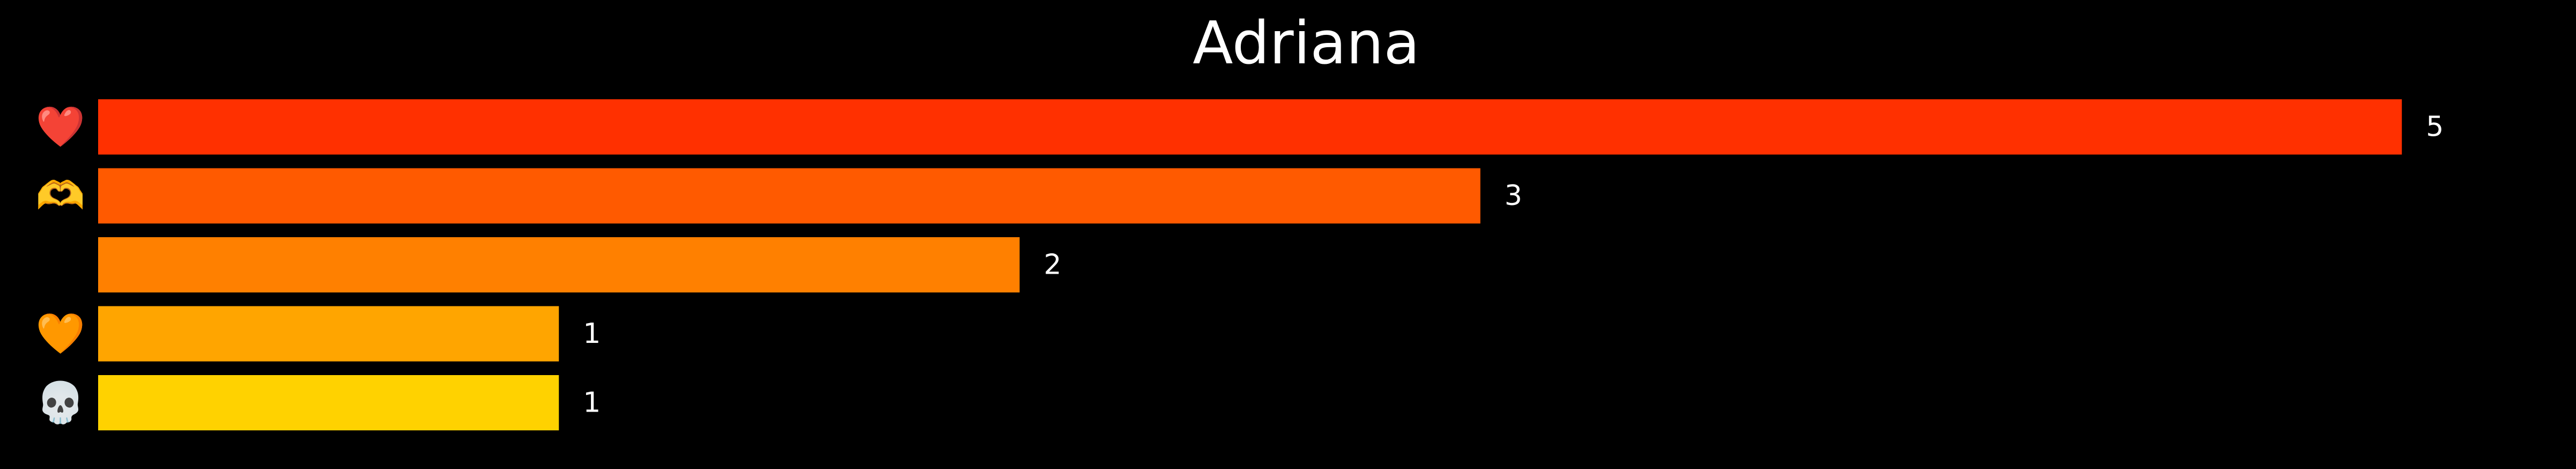 The height and width of the screenshot is (469, 2576). Describe the element at coordinates (1052, 265) in the screenshot. I see `value-label: 2` at that location.